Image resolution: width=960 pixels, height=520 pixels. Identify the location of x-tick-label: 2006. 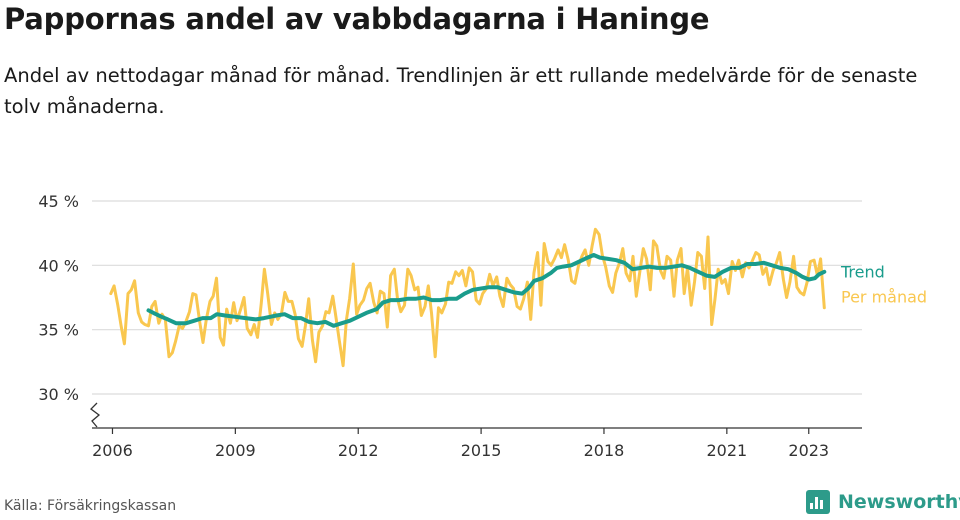
(112, 450).